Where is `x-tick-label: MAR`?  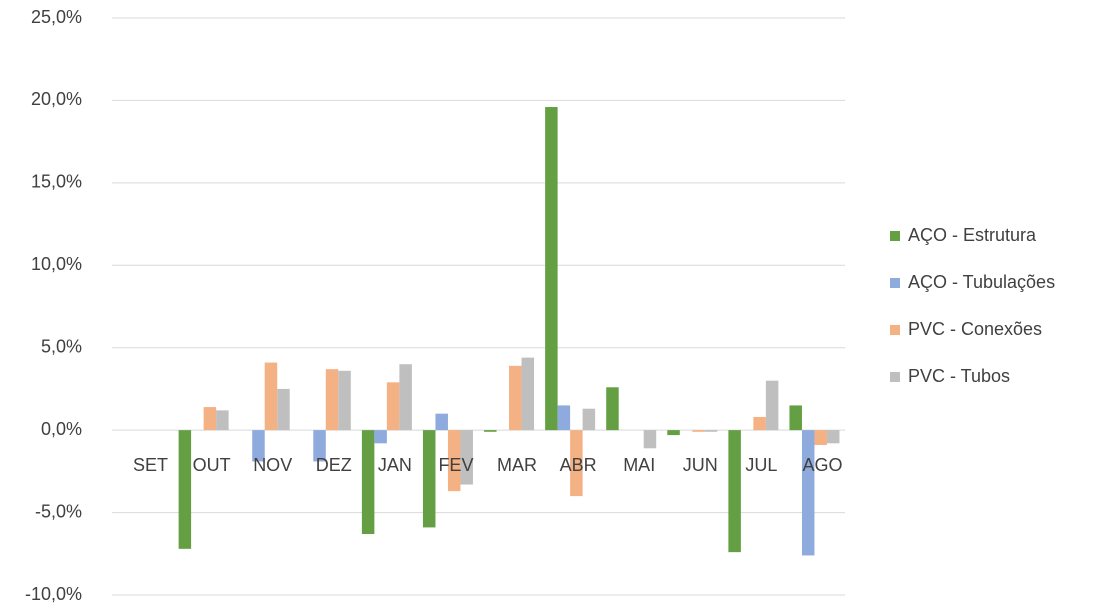 x-tick-label: MAR is located at coordinates (517, 465).